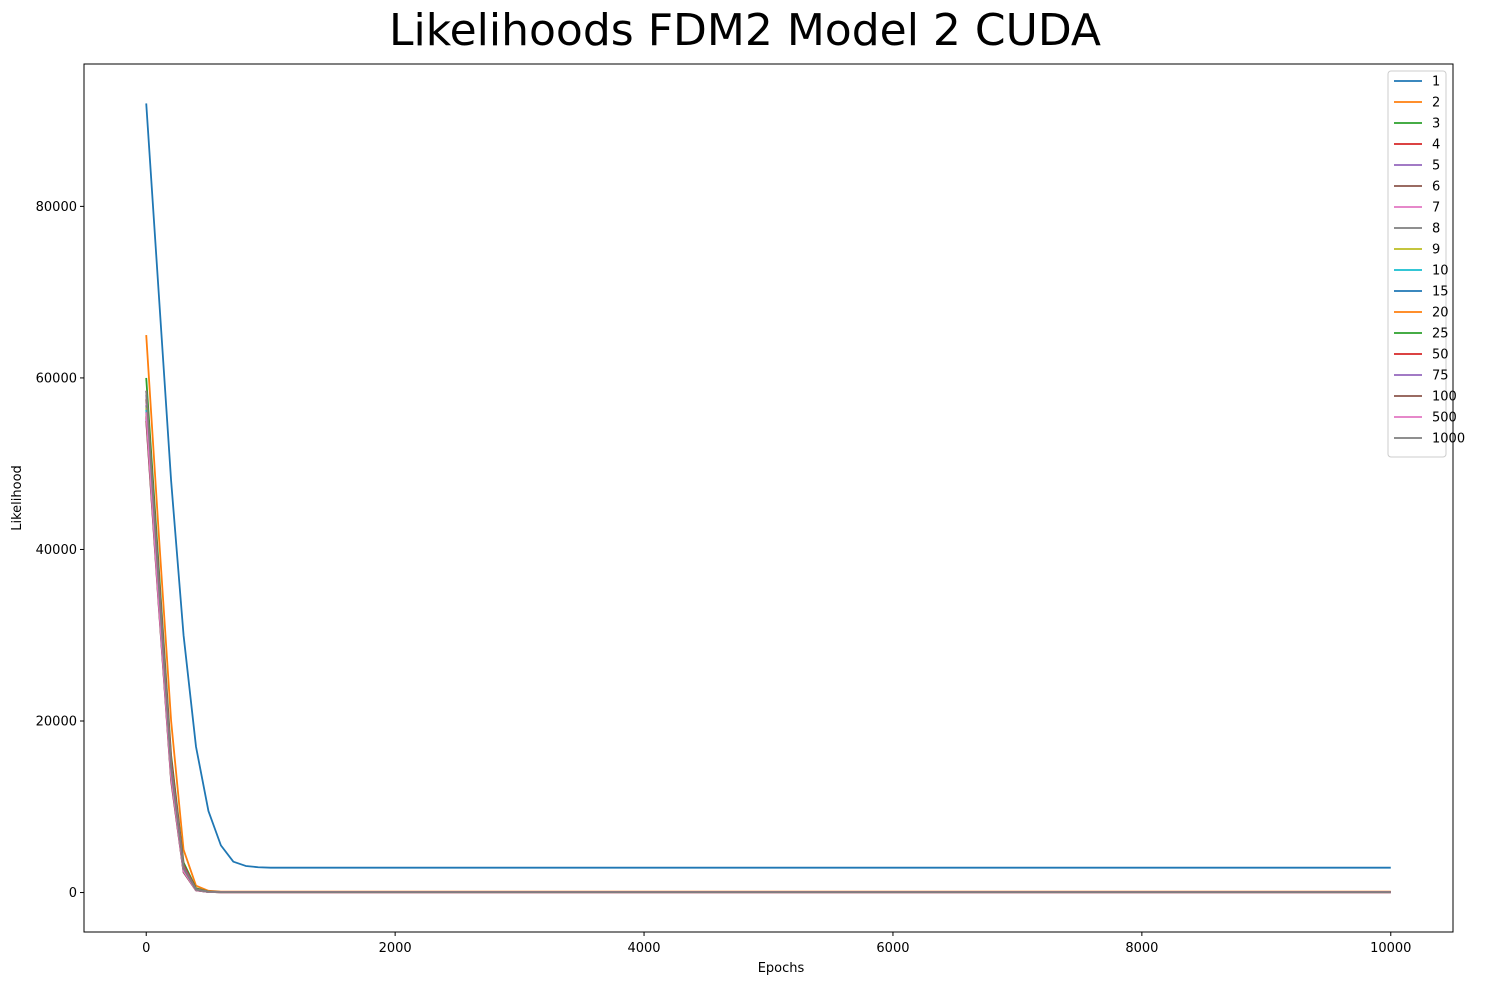 This screenshot has width=1489, height=985. I want to click on legend-label-100: 100, so click(1444, 397).